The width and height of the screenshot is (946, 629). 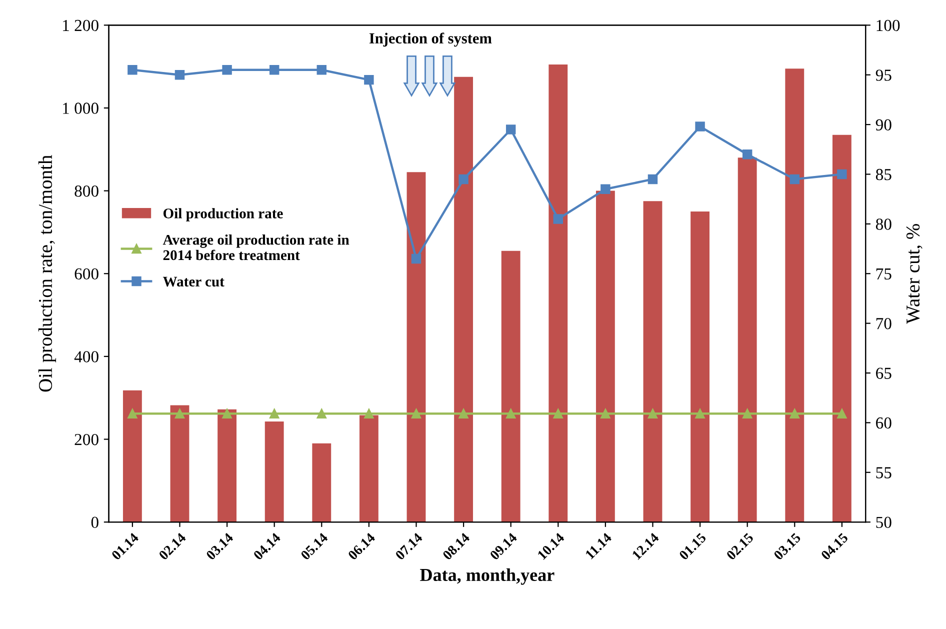 I want to click on y2-tick-label: 55, so click(x=884, y=472).